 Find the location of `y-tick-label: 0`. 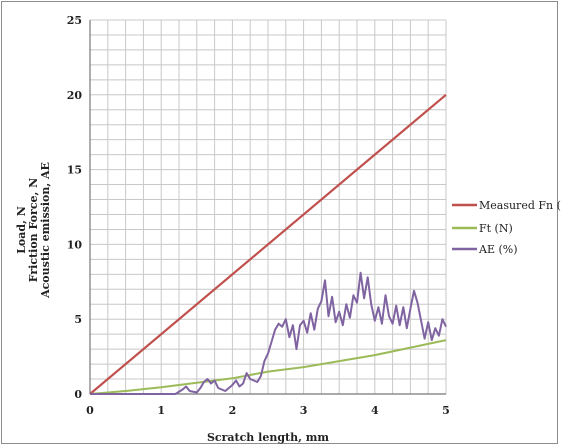

y-tick-label: 0 is located at coordinates (78, 394).